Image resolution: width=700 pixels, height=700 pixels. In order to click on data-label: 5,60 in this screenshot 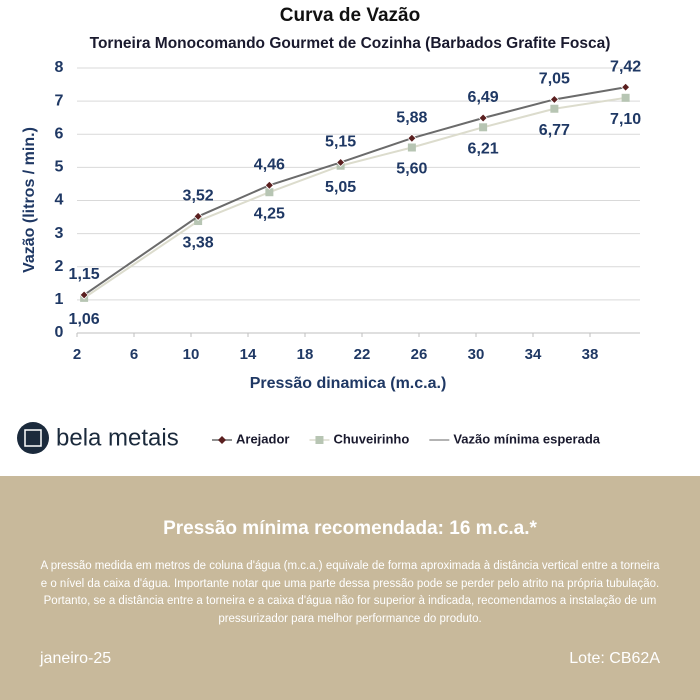, I will do `click(411, 169)`.